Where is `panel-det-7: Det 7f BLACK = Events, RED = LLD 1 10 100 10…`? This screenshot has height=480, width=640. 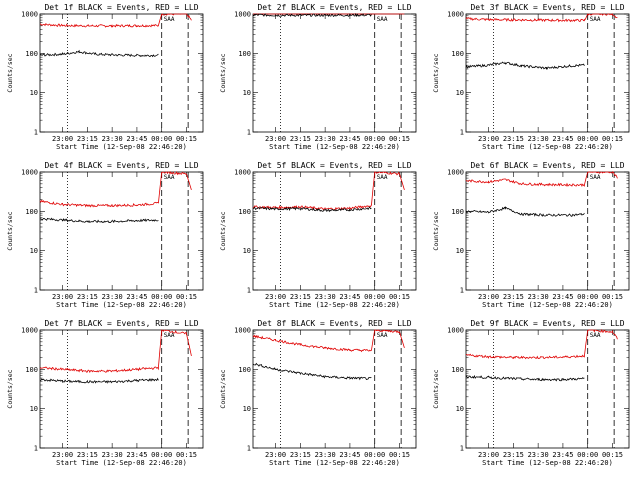
panel-det-7: Det 7f BLACK = Events, RED = LLD 1 10 100 10… is located at coordinates (105, 393).